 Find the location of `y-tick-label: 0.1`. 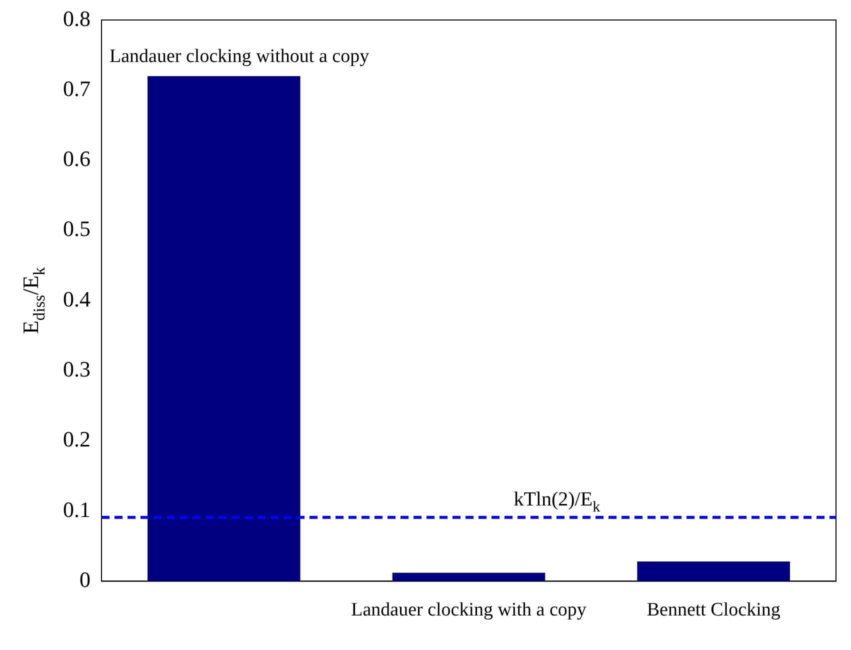

y-tick-label: 0.1 is located at coordinates (76, 509).